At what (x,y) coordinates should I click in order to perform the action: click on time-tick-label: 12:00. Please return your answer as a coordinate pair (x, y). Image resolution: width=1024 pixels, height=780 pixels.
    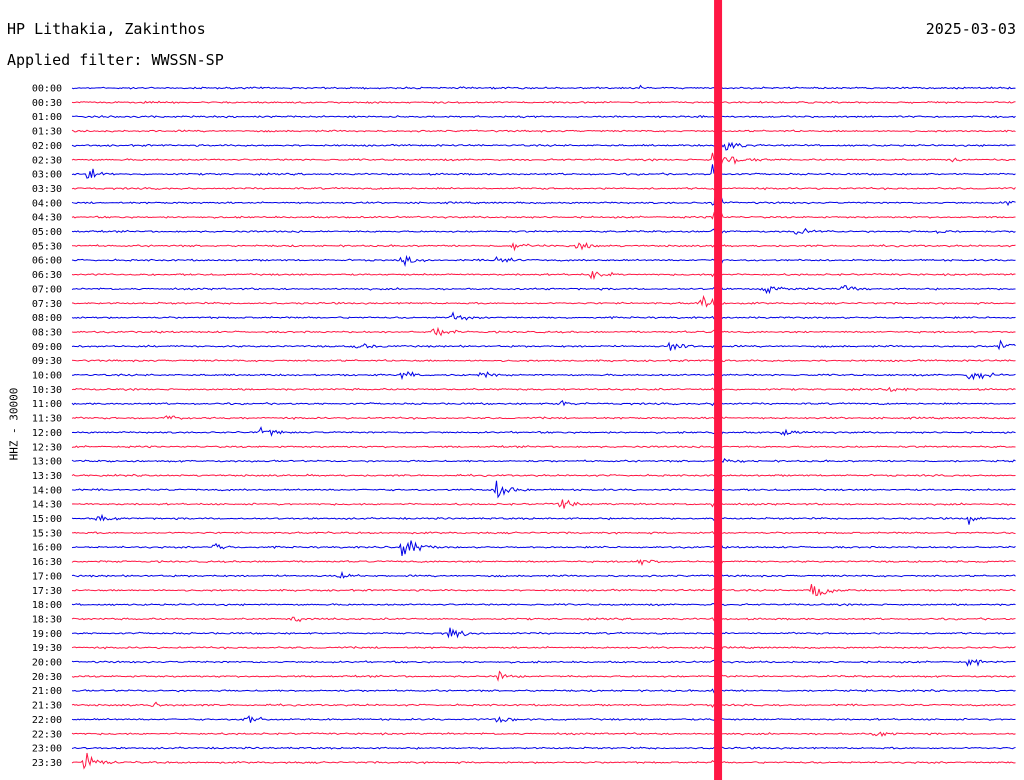
    Looking at the image, I should click on (47, 433).